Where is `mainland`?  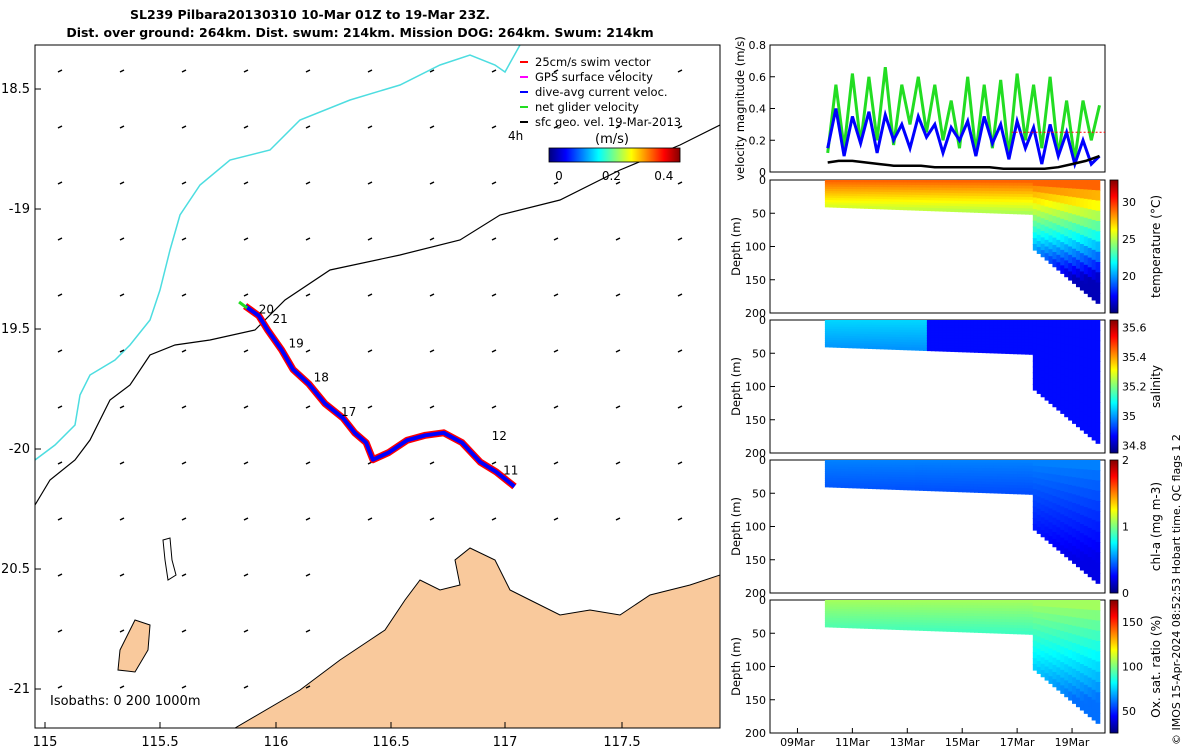
mainland is located at coordinates (477, 637).